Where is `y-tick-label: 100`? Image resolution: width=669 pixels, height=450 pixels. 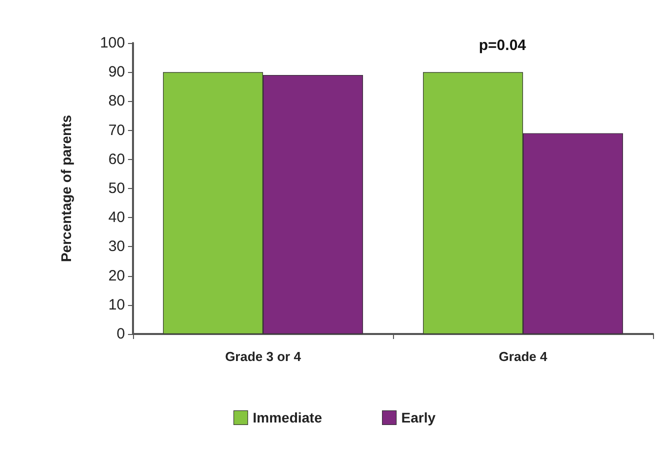 y-tick-label: 100 is located at coordinates (112, 43).